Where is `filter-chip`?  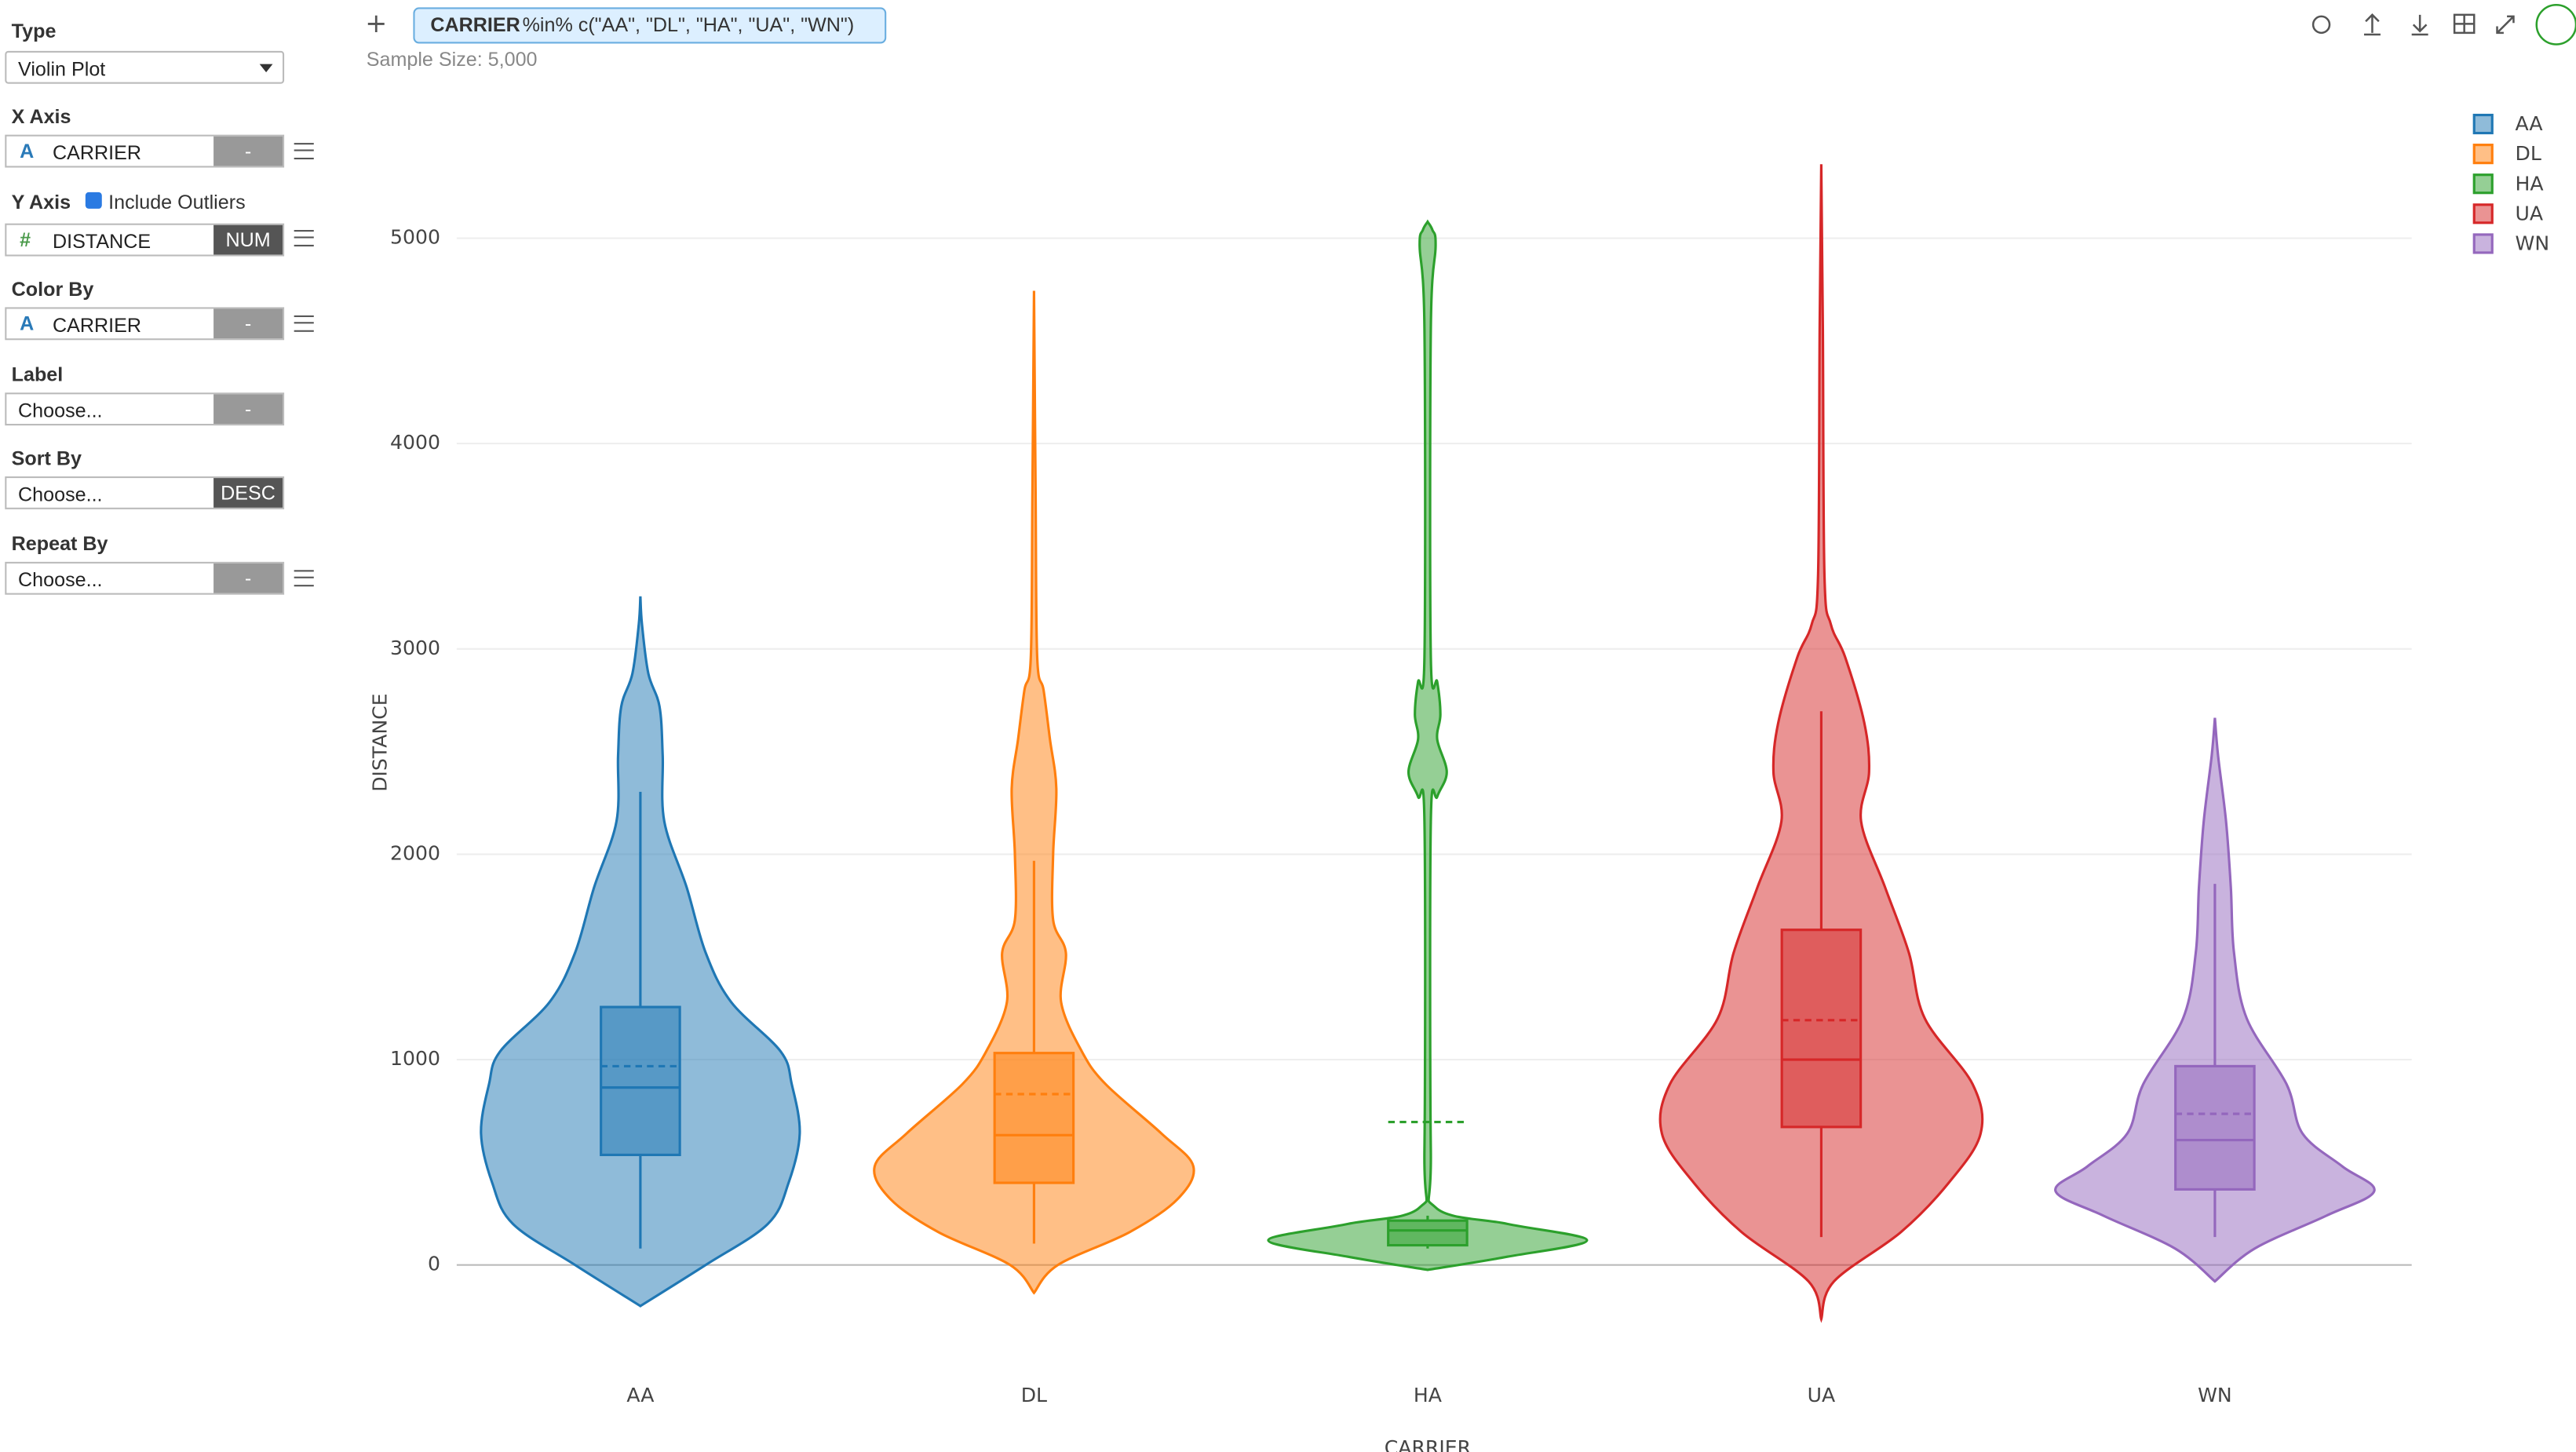 filter-chip is located at coordinates (650, 25).